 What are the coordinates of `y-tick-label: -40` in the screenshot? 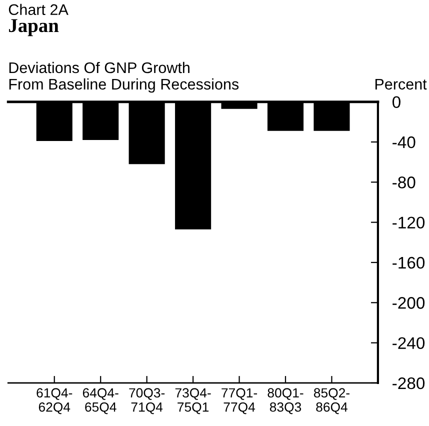 It's located at (404, 142).